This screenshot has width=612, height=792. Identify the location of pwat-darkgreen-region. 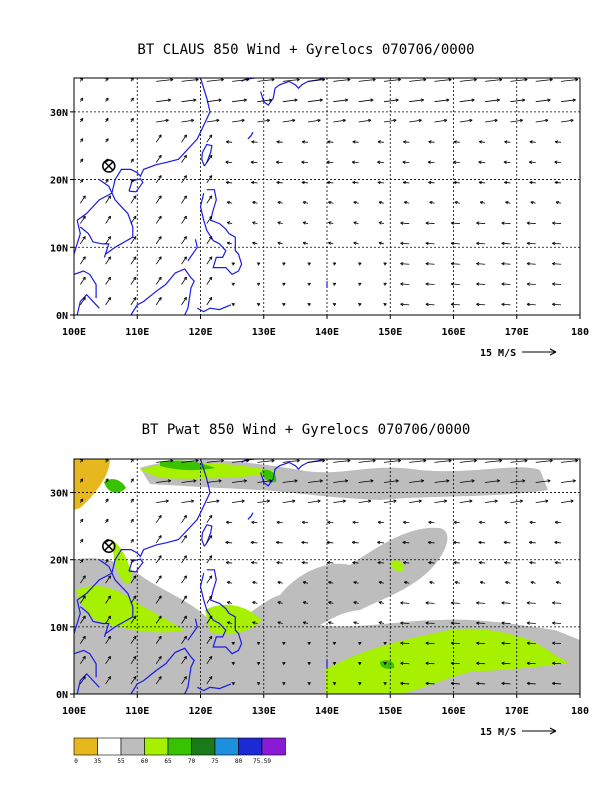
(115, 486).